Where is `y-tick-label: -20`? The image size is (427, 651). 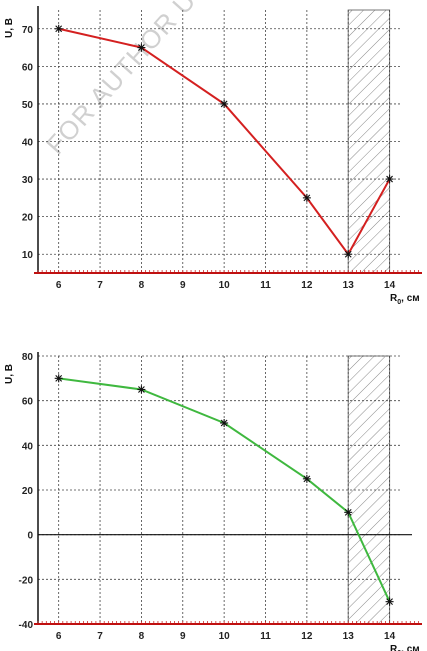 y-tick-label: -20 is located at coordinates (26, 580).